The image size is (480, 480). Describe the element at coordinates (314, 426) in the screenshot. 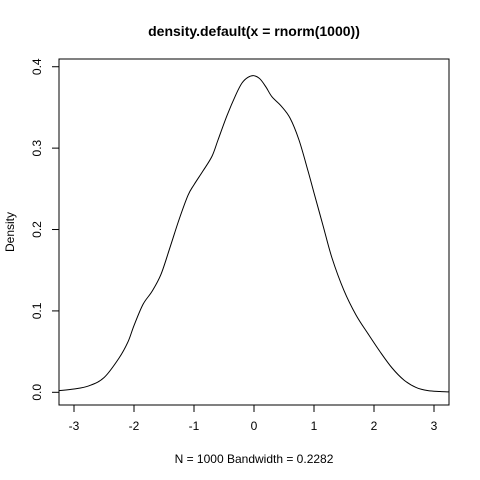

I see `x-tick-label: 1` at that location.